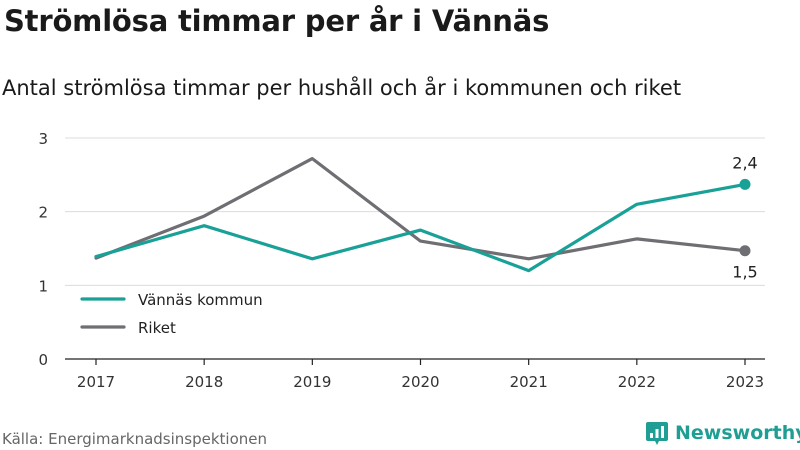 The width and height of the screenshot is (800, 450). What do you see at coordinates (157, 328) in the screenshot?
I see `legend-label: Riket` at bounding box center [157, 328].